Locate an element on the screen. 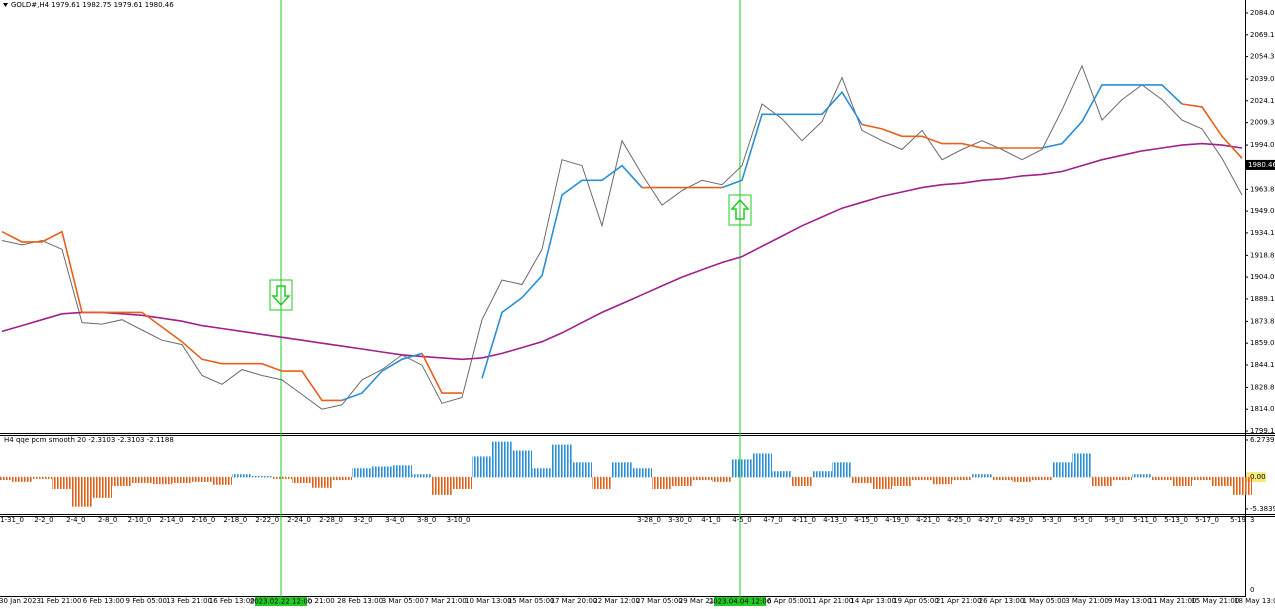  chart-header: GOLD#,H4 1979.61 1982.75 1979.61 1980.46 is located at coordinates (92, 5).